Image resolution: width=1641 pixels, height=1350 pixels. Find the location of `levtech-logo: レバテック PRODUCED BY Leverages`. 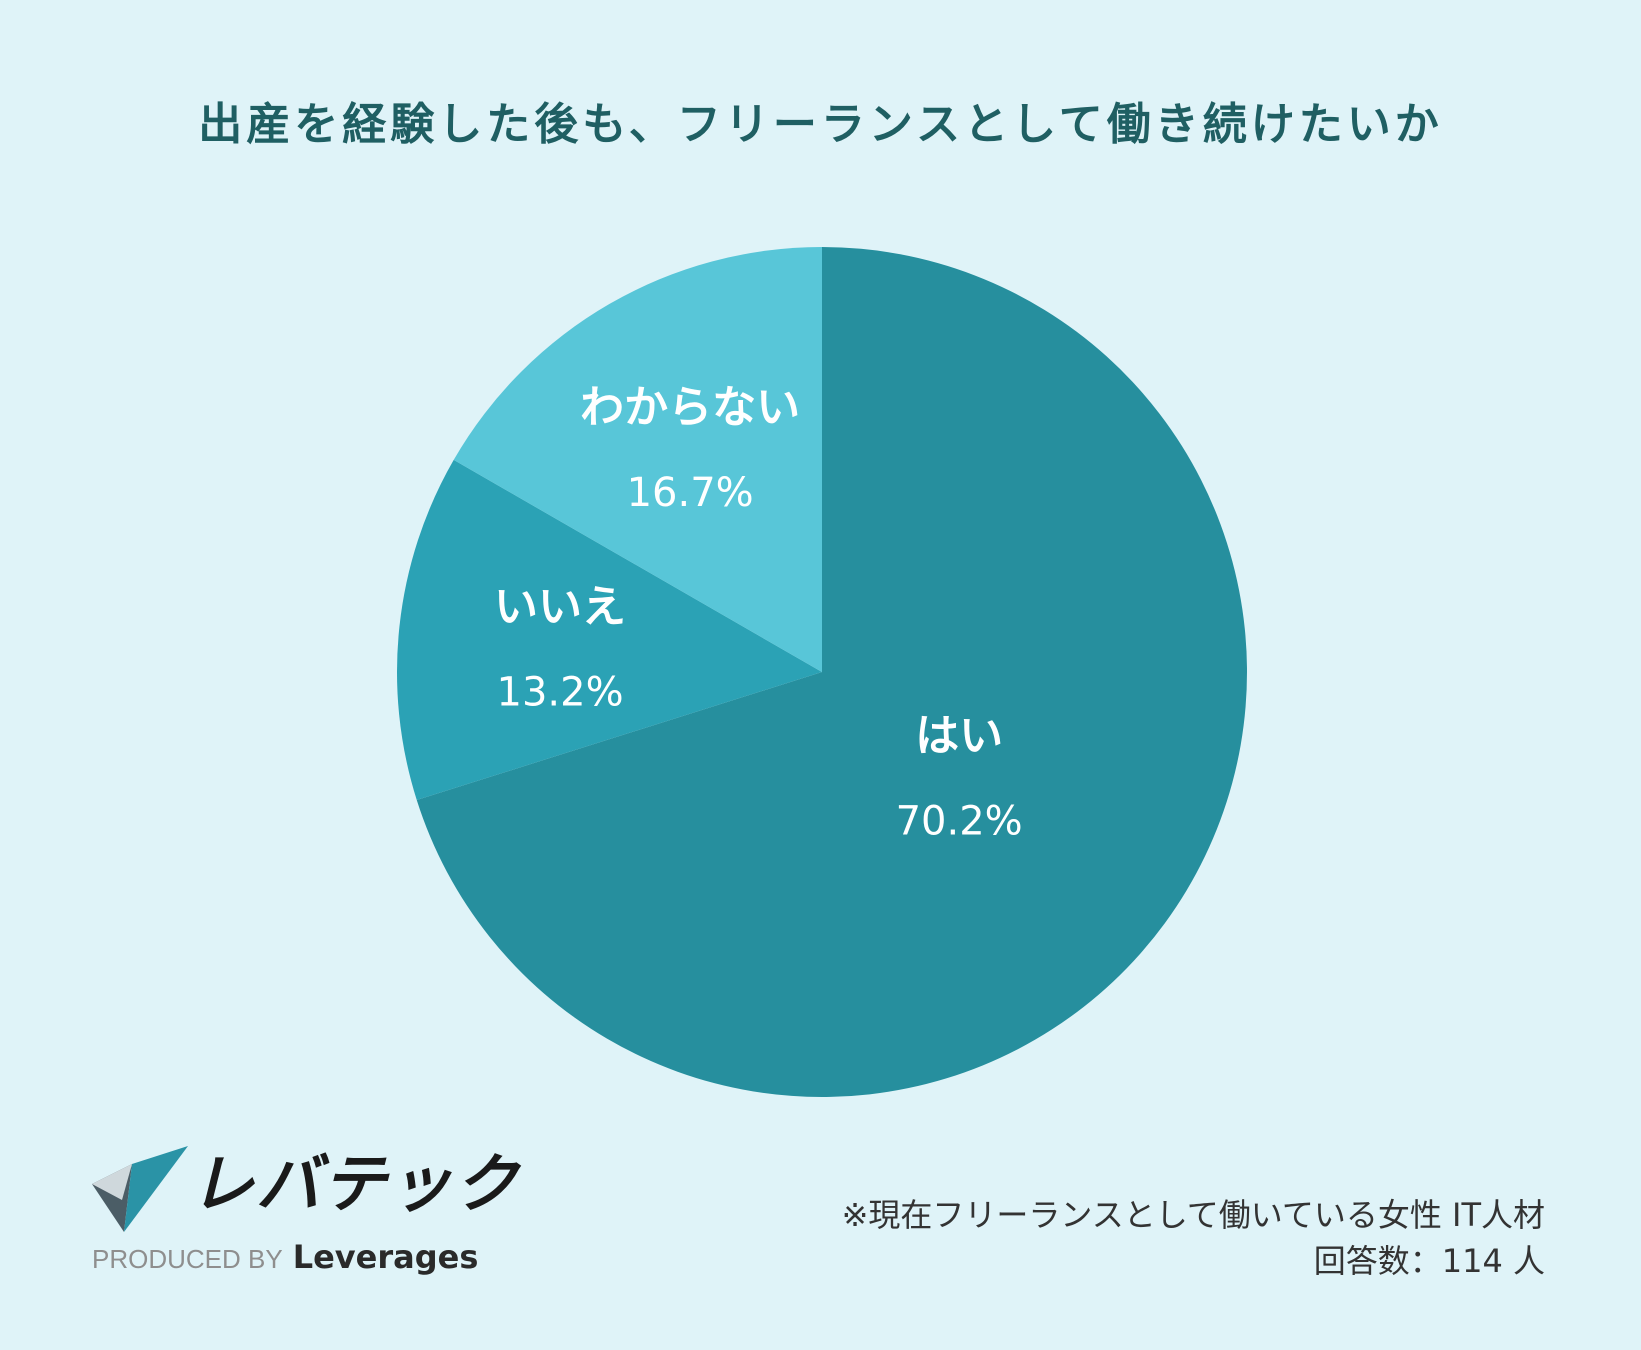

levtech-logo: レバテック PRODUCED BY Leverages is located at coordinates (305, 1210).